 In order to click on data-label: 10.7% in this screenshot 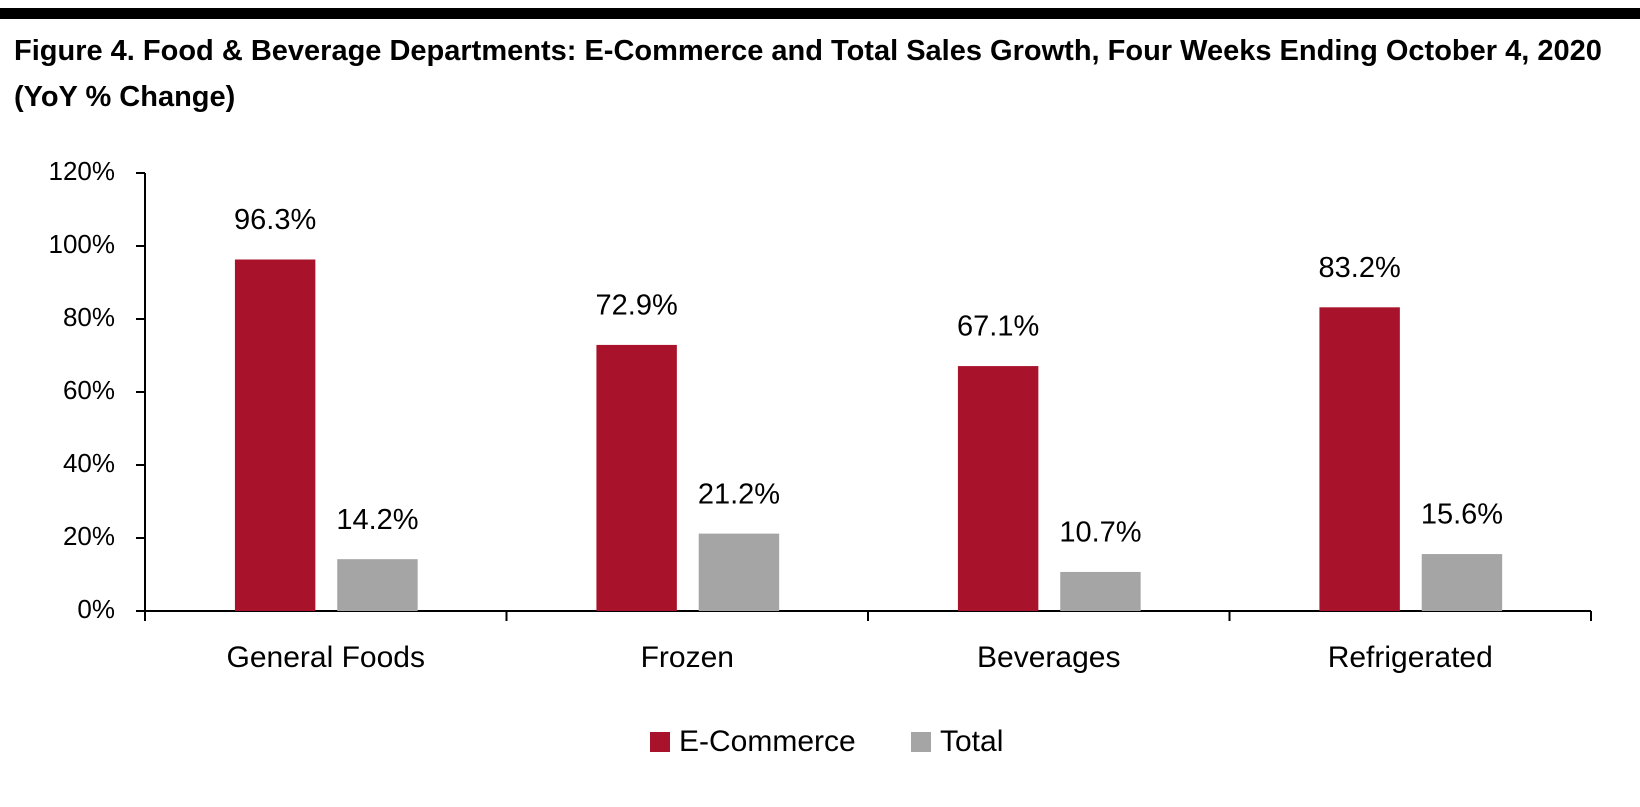, I will do `click(1100, 533)`.